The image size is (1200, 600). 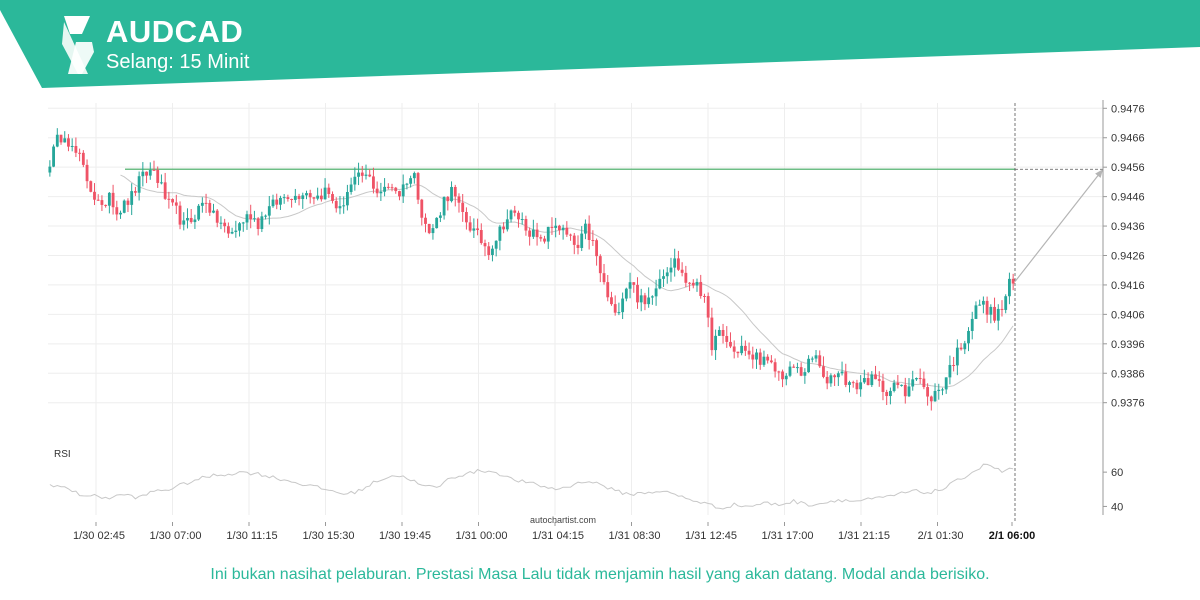 I want to click on rsi-tick-label: 40, so click(x=1117, y=507).